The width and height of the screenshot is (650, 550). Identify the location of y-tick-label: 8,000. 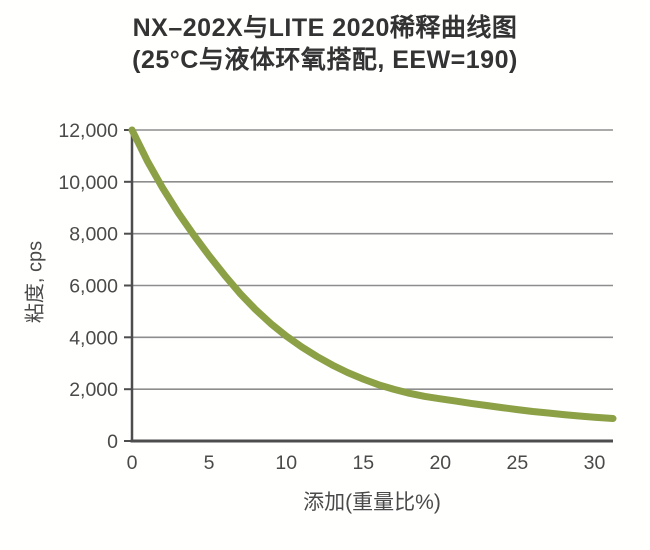
(93, 235).